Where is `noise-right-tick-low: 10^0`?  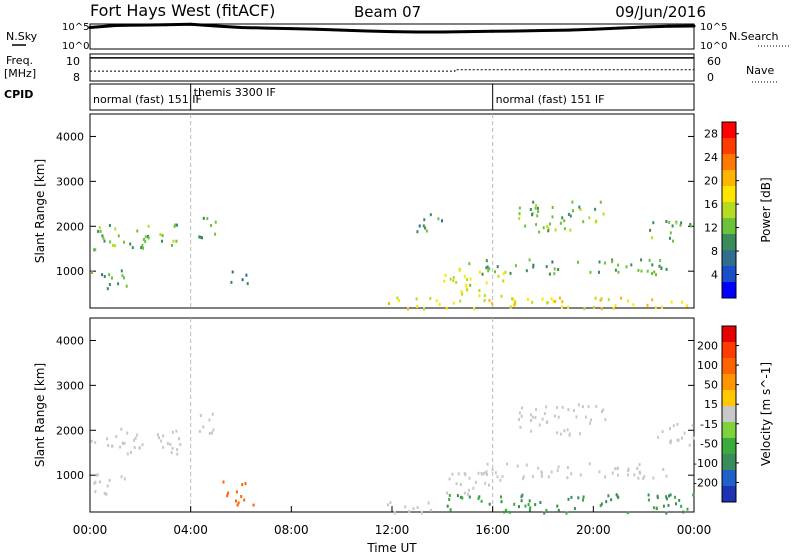 noise-right-tick-low: 10^0 is located at coordinates (713, 46).